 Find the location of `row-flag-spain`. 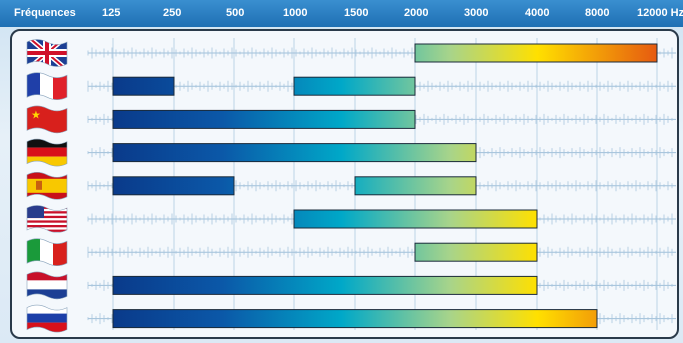

row-flag-spain is located at coordinates (351, 186).